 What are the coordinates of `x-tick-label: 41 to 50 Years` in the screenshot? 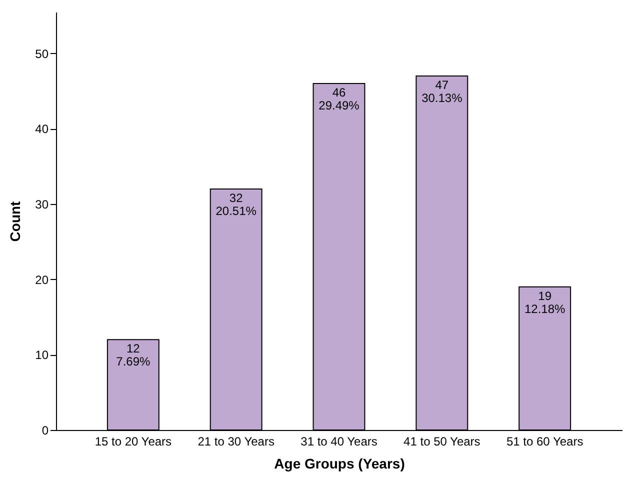 It's located at (442, 441).